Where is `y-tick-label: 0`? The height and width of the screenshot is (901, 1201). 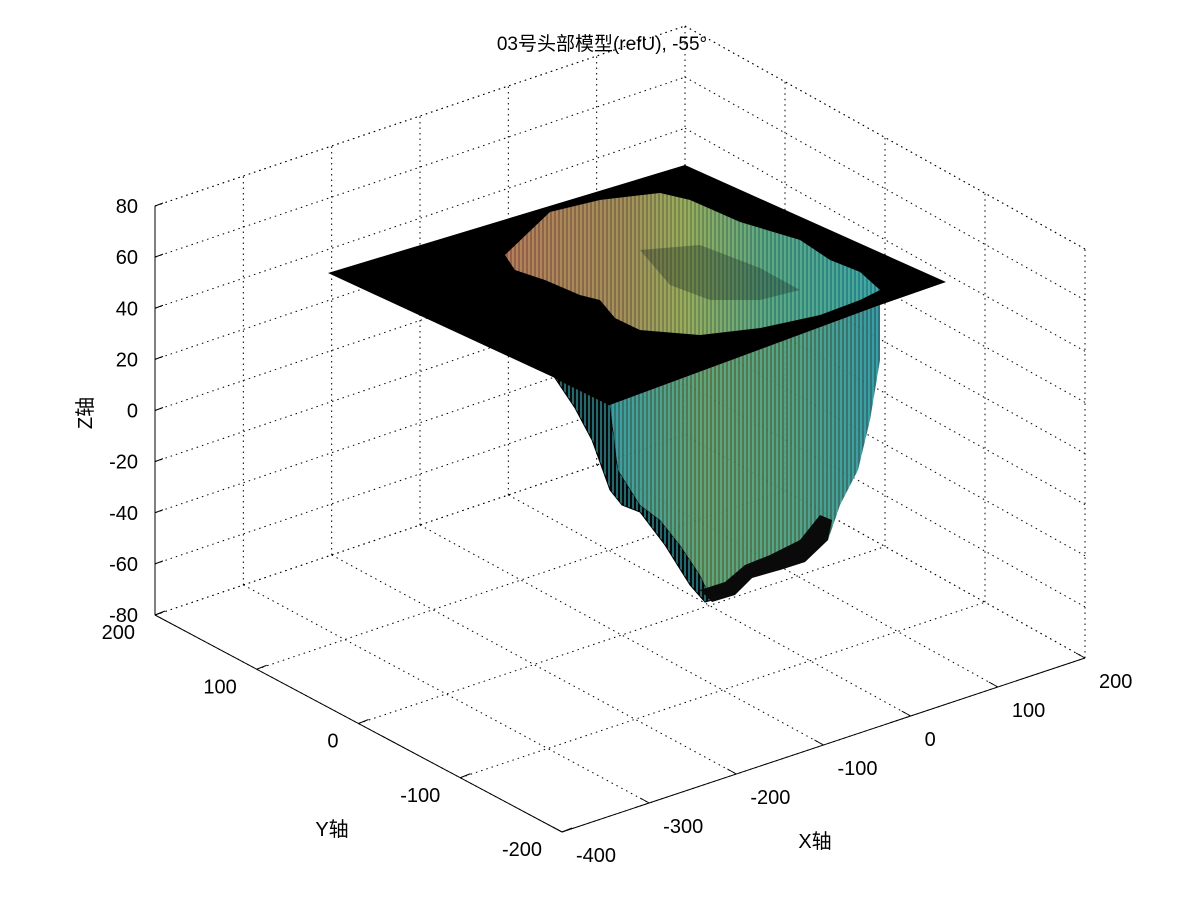
y-tick-label: 0 is located at coordinates (332, 742).